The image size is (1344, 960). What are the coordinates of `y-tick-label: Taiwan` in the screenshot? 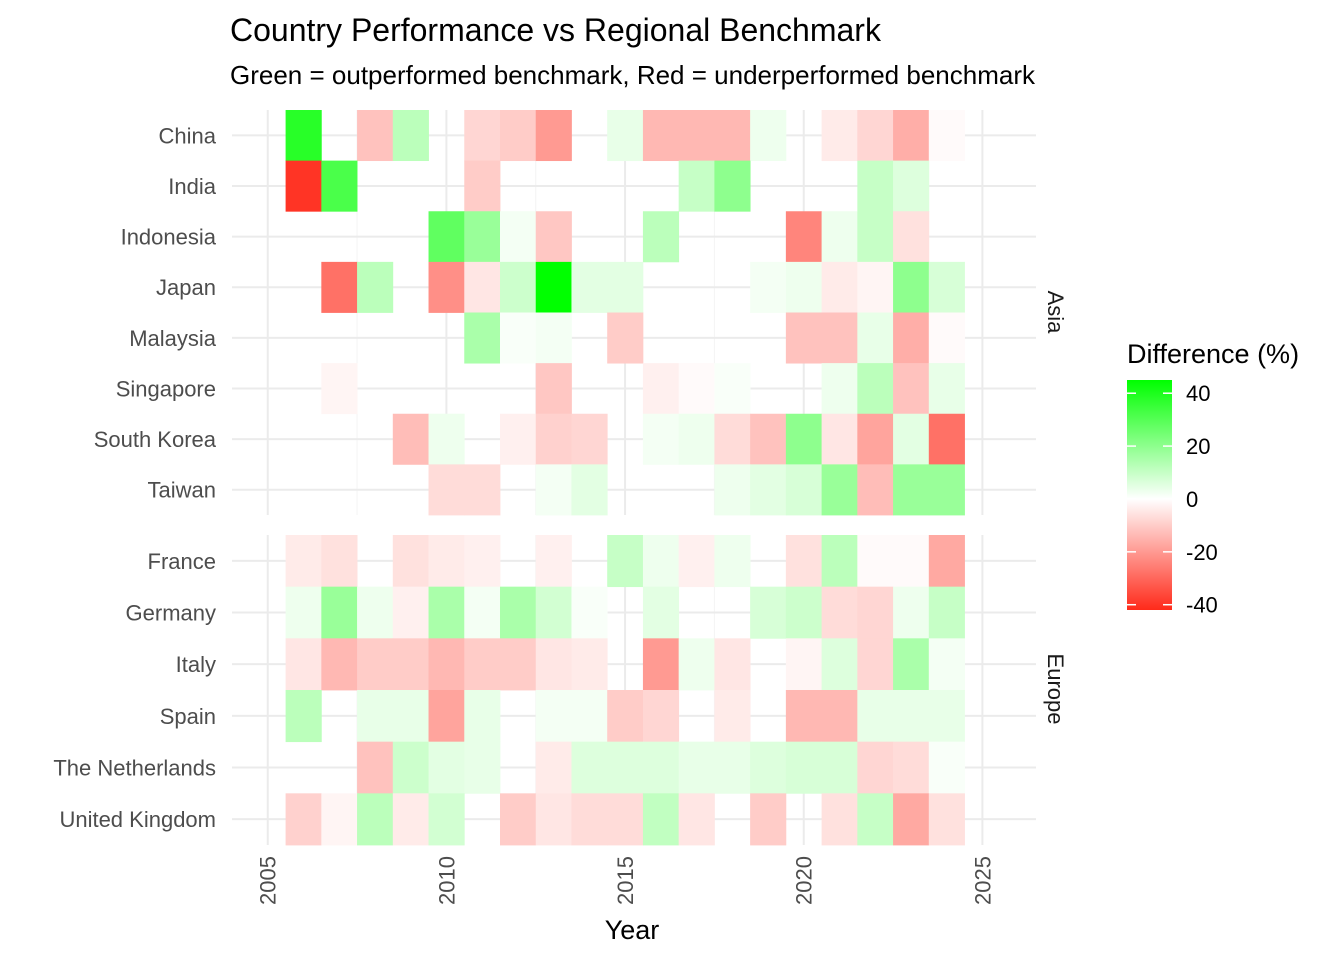 It's located at (182, 490).